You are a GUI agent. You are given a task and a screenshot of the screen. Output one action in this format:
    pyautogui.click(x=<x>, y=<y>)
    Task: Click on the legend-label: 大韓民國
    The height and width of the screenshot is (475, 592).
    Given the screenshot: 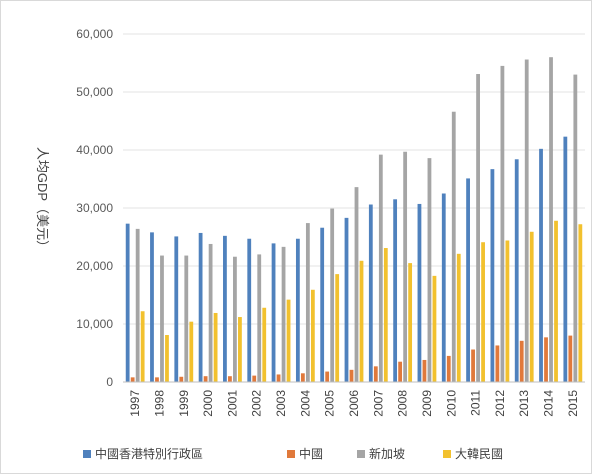 What is the action you would take?
    pyautogui.click(x=479, y=454)
    